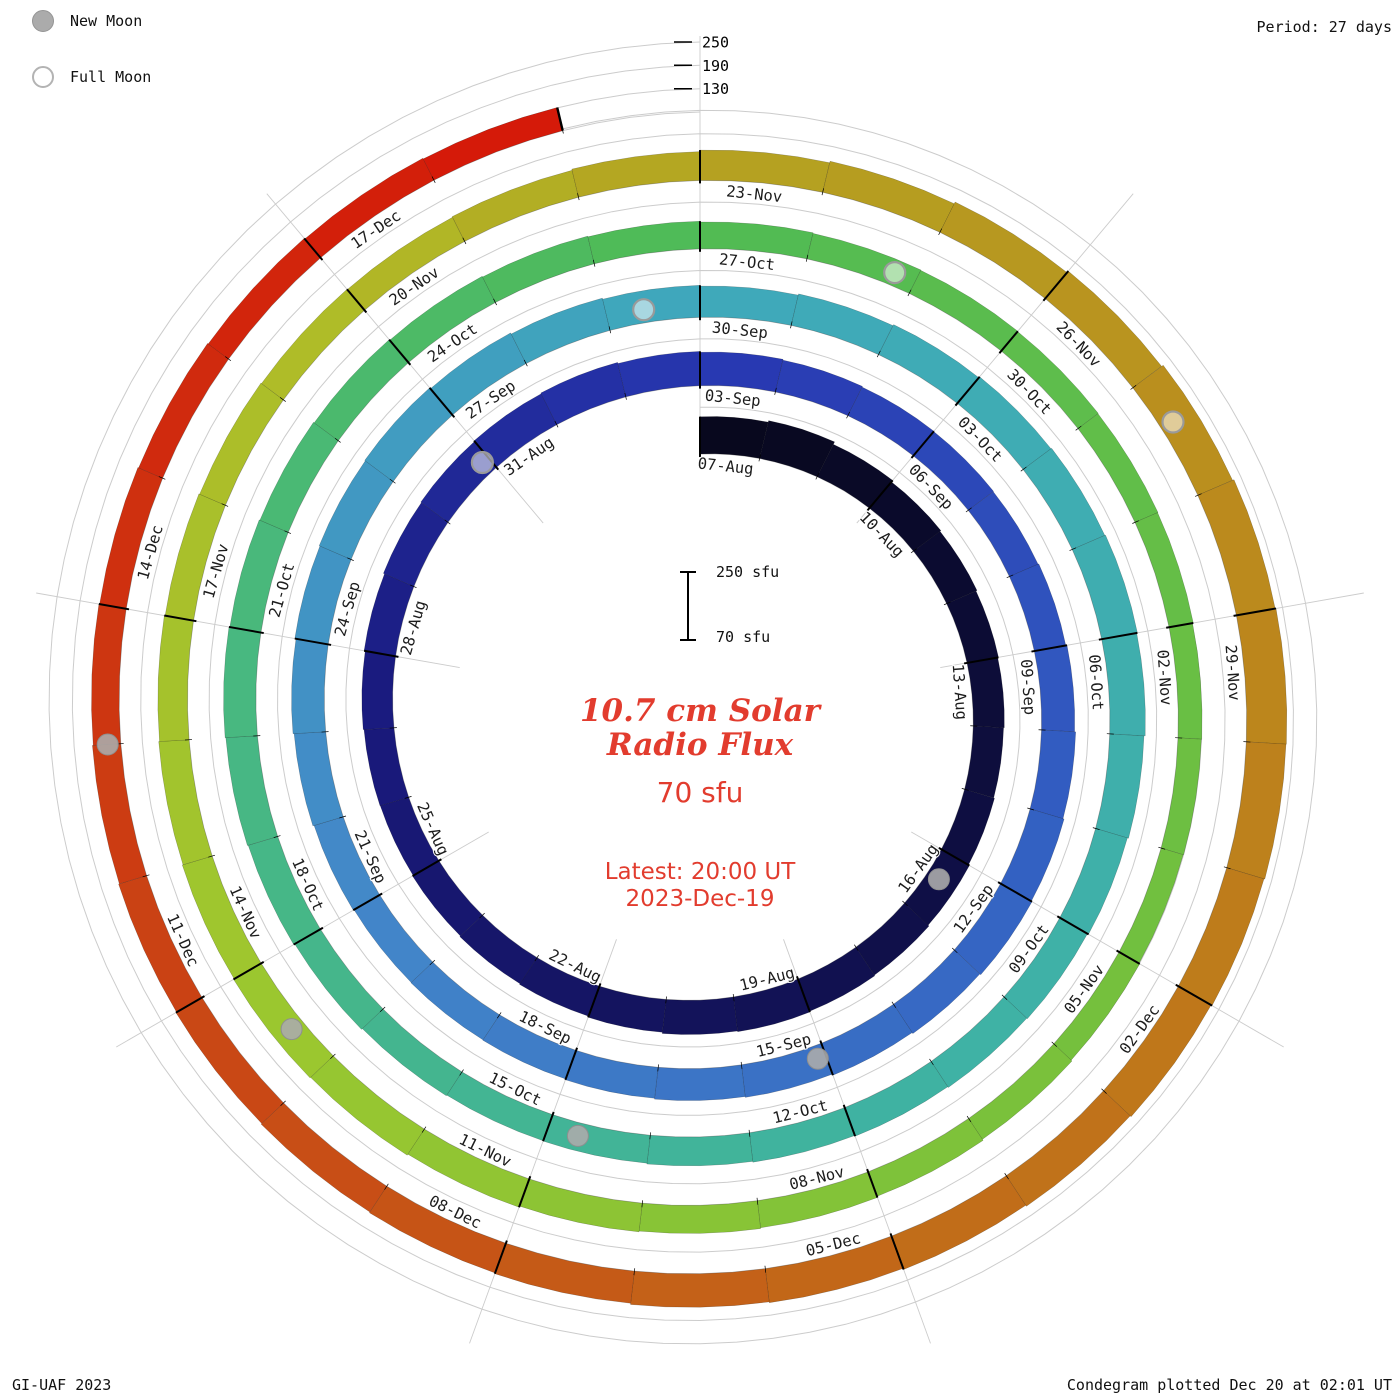 The width and height of the screenshot is (1400, 1400). I want to click on full-moon-icon, so click(43, 77).